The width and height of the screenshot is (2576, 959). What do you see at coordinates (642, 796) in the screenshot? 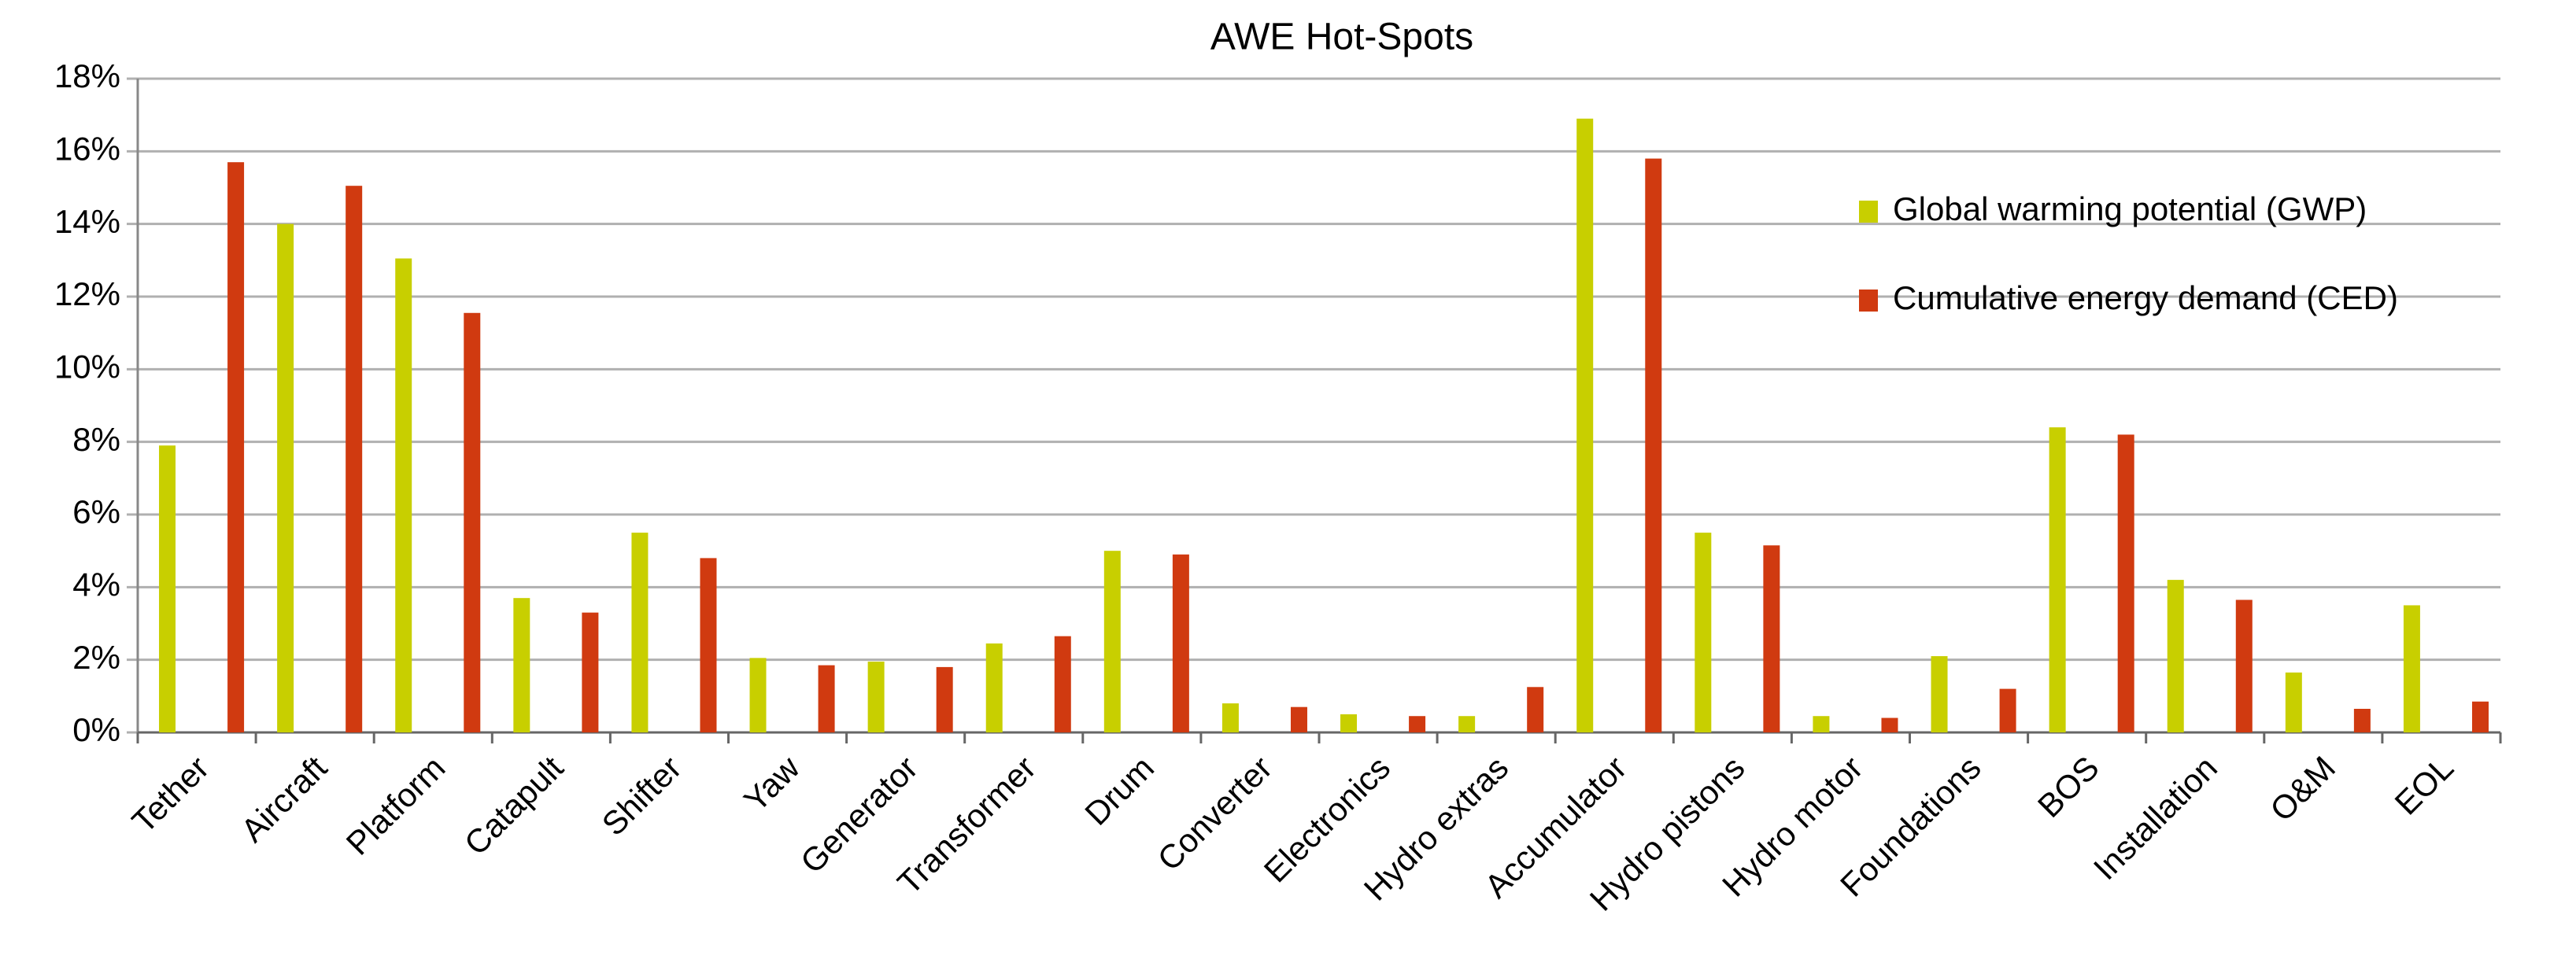
I see `x-tick-label: Shifter` at bounding box center [642, 796].